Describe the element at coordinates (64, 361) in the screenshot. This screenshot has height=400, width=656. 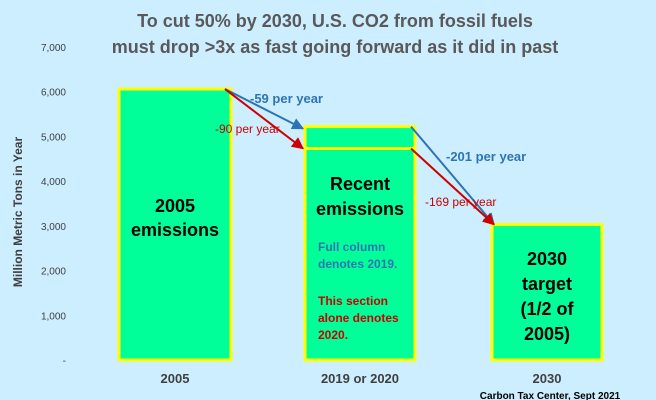
I see `y-tick-label: -` at that location.